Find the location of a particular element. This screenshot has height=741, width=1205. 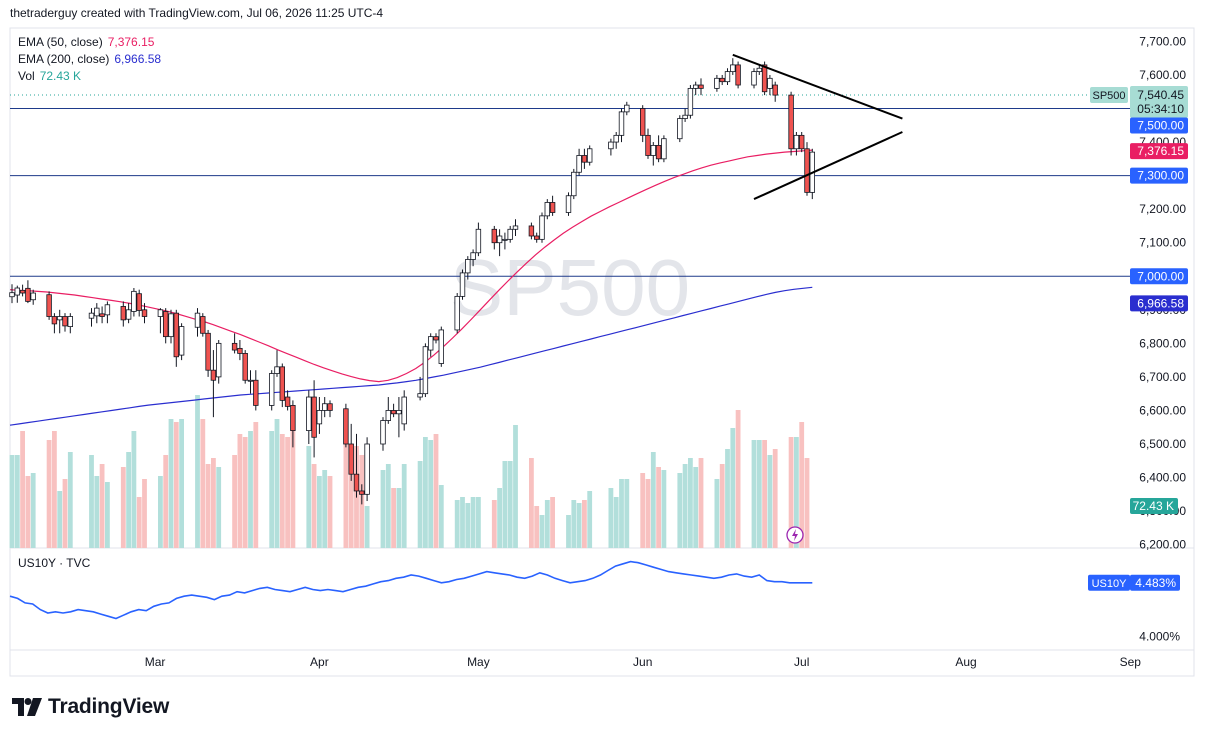

legend-ema50-label: EMA (50, close) is located at coordinates (60, 42).